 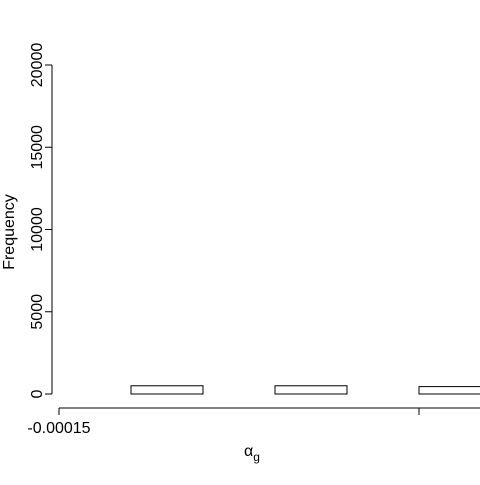 I want to click on y-tick-label: 10000, so click(x=37, y=229).